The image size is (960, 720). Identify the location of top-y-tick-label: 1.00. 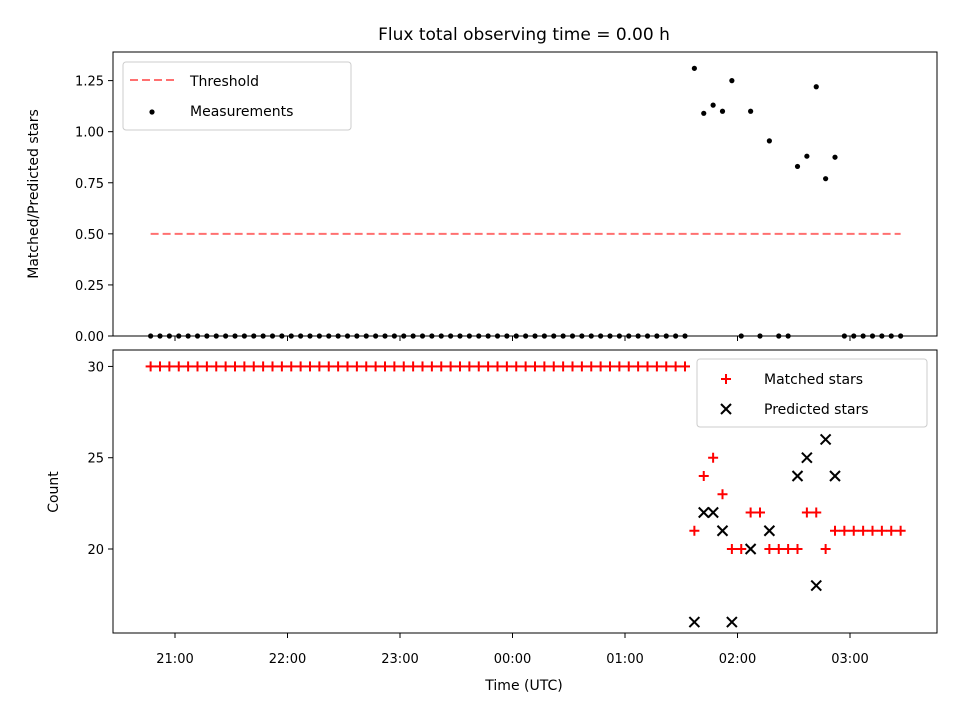
(89, 133).